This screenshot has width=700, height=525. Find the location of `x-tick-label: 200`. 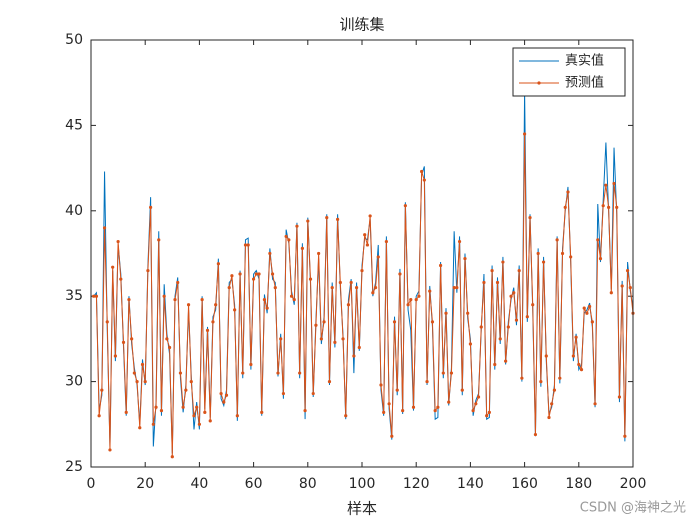

x-tick-label: 200 is located at coordinates (633, 484).